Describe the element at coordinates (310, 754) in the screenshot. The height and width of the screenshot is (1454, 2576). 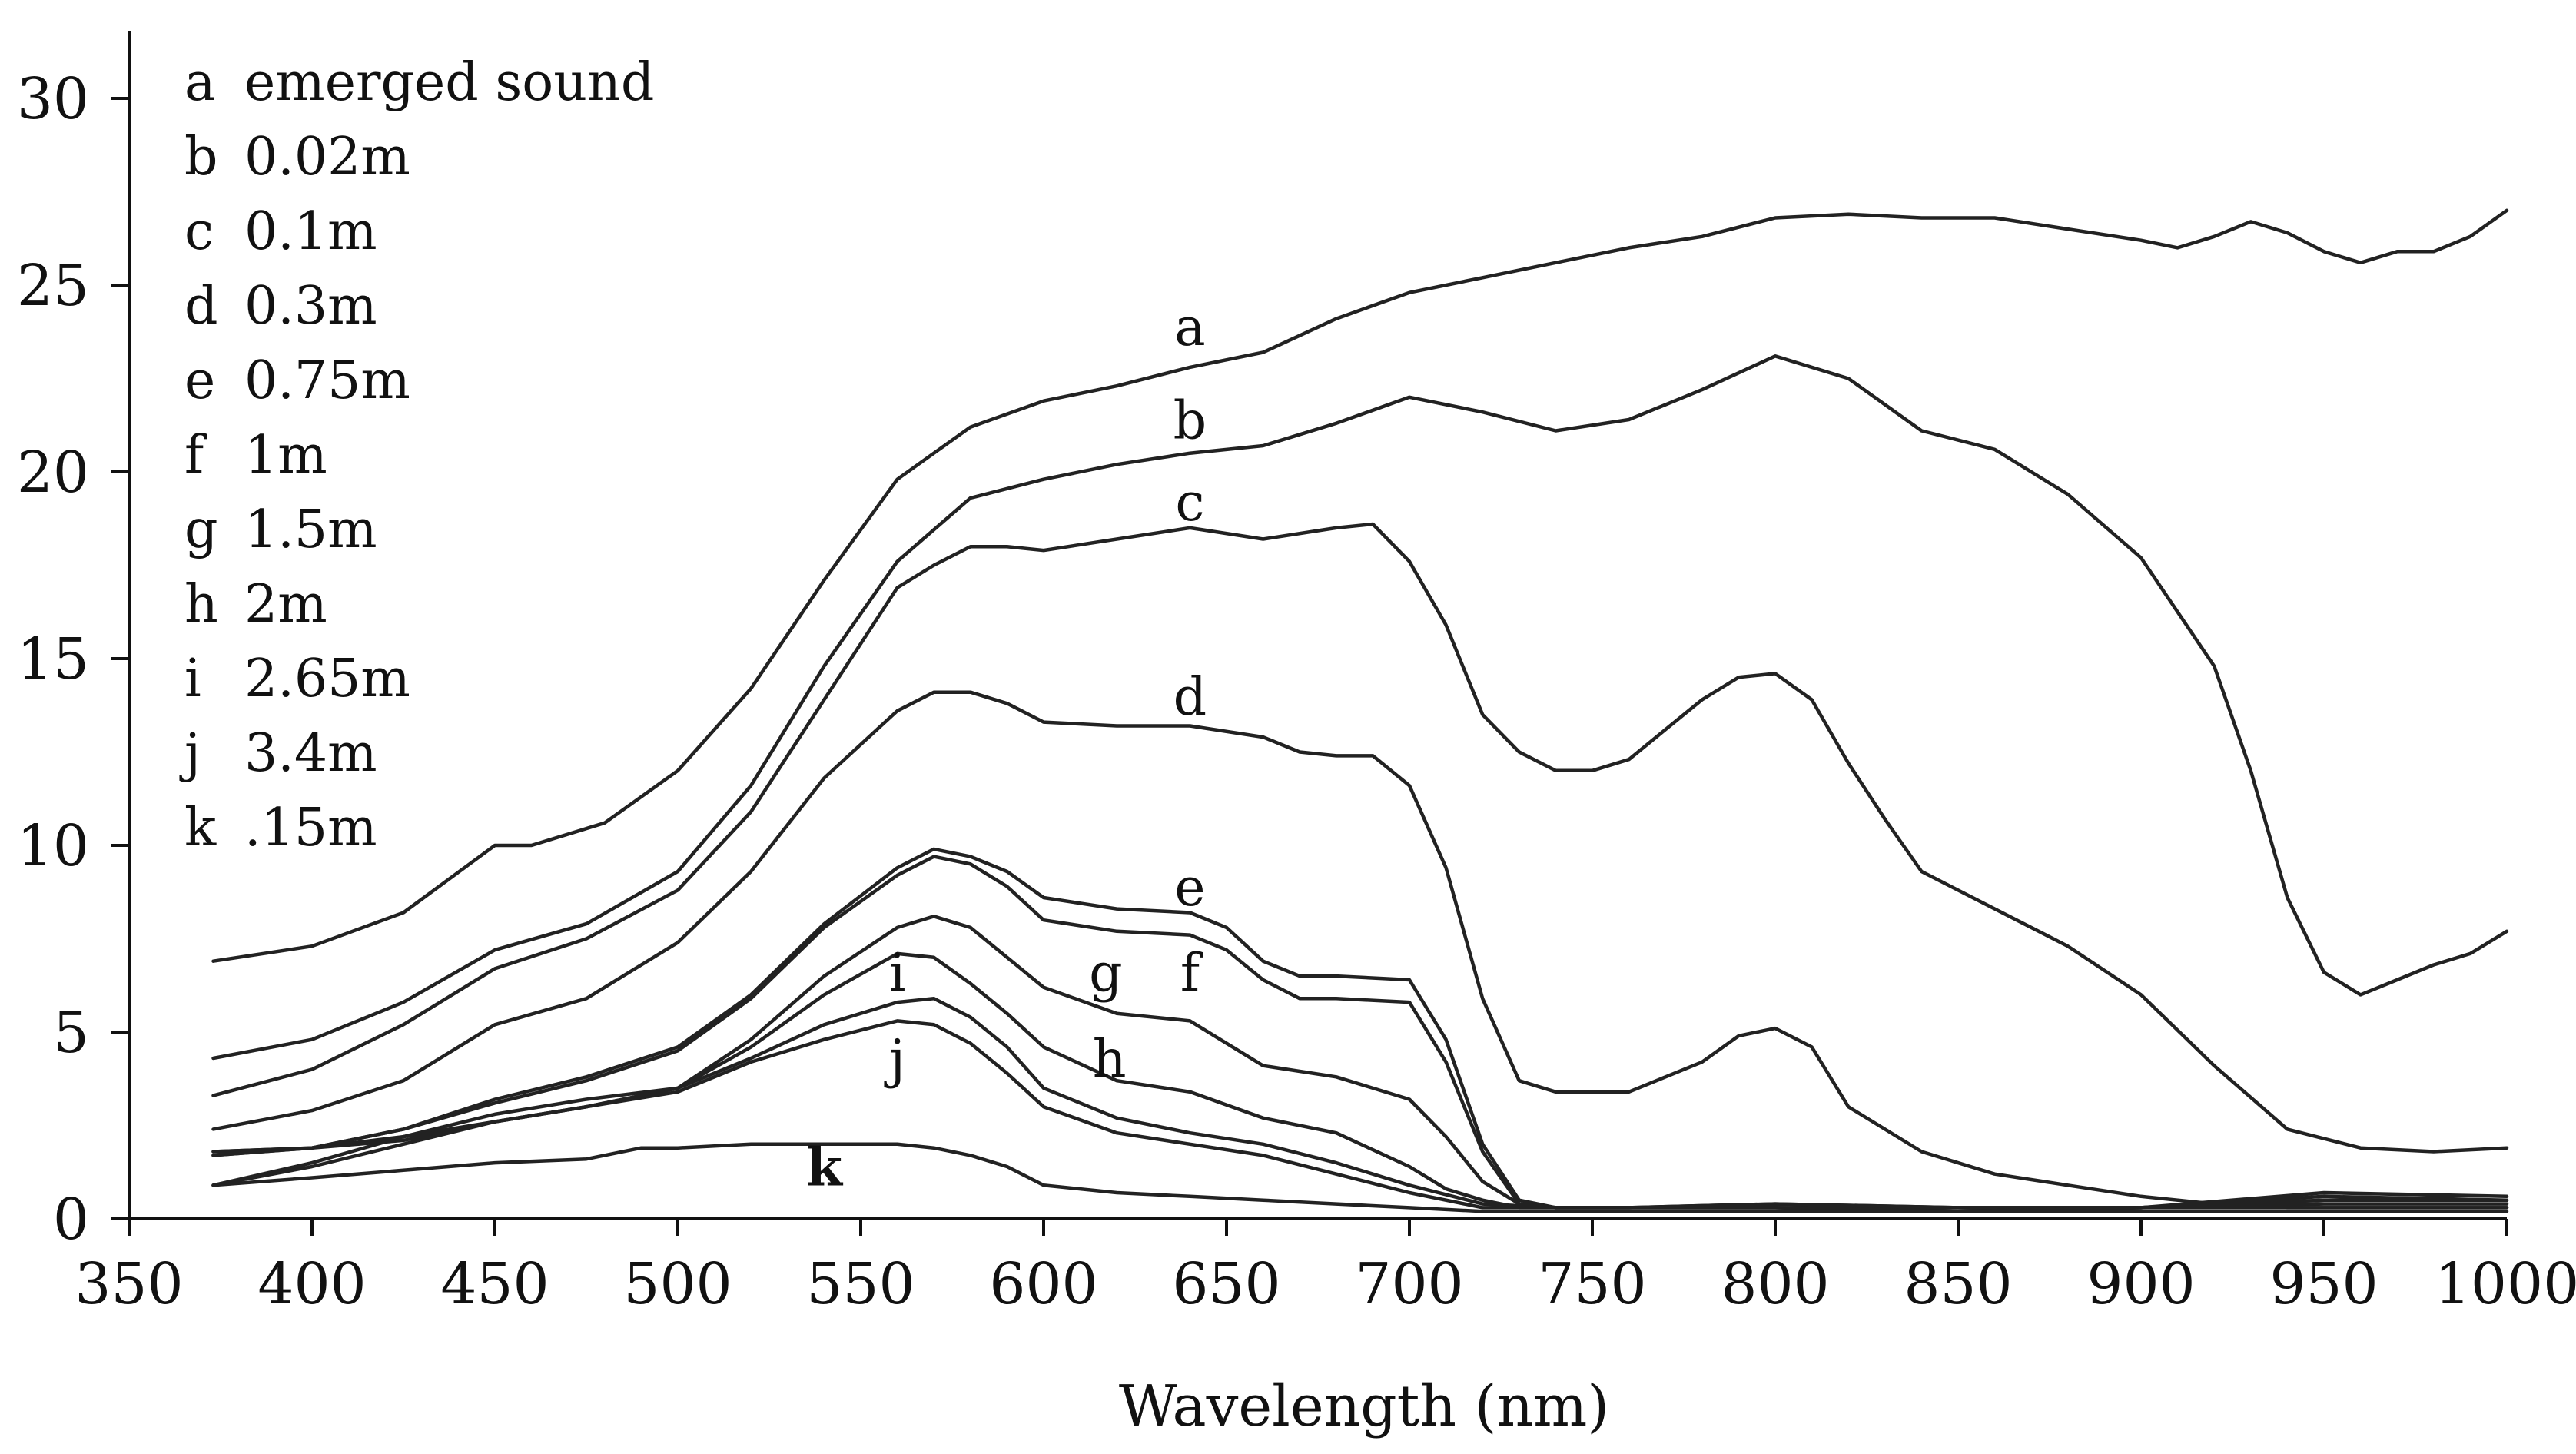
I see `legend-label-j: 3.4m` at that location.